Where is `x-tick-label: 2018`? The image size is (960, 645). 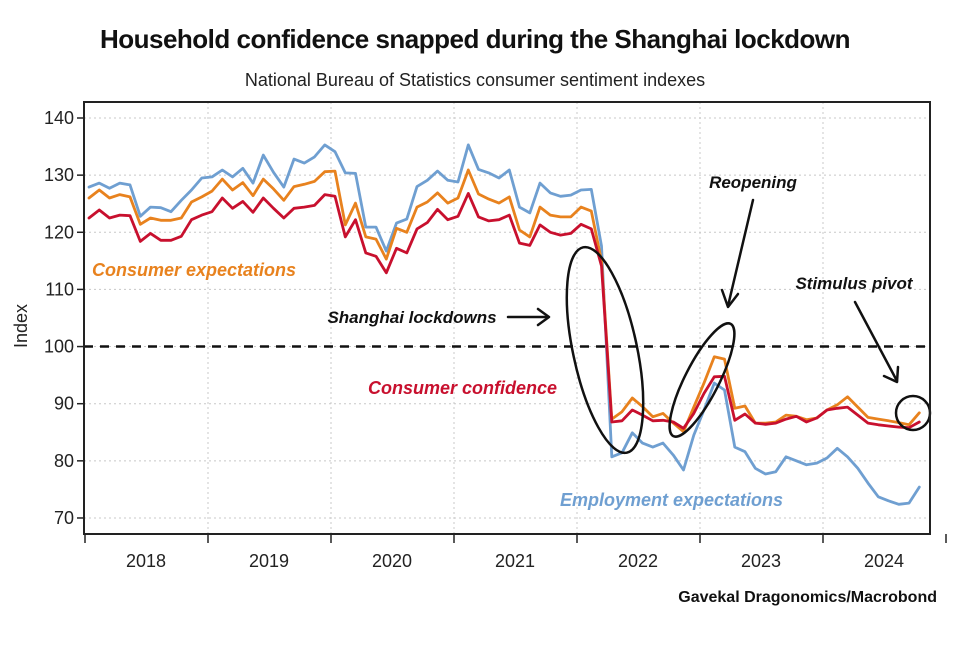 x-tick-label: 2018 is located at coordinates (146, 561).